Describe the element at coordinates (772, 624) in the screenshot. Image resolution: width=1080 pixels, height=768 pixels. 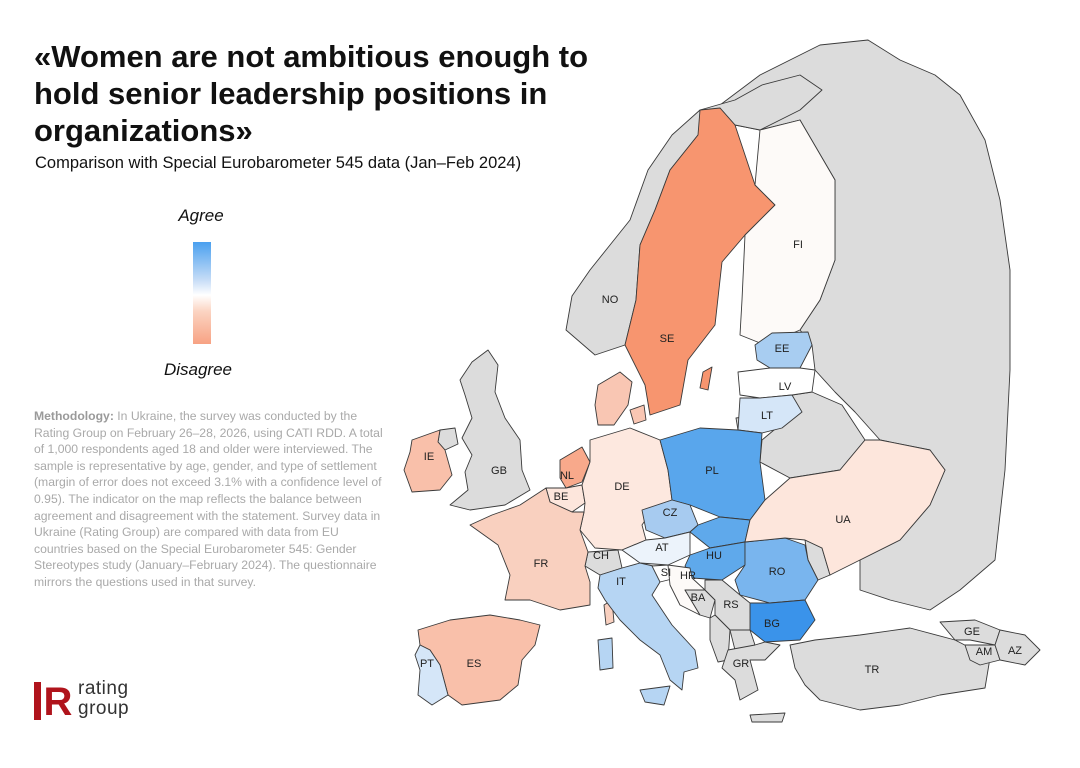
I see `label-BG: BG` at that location.